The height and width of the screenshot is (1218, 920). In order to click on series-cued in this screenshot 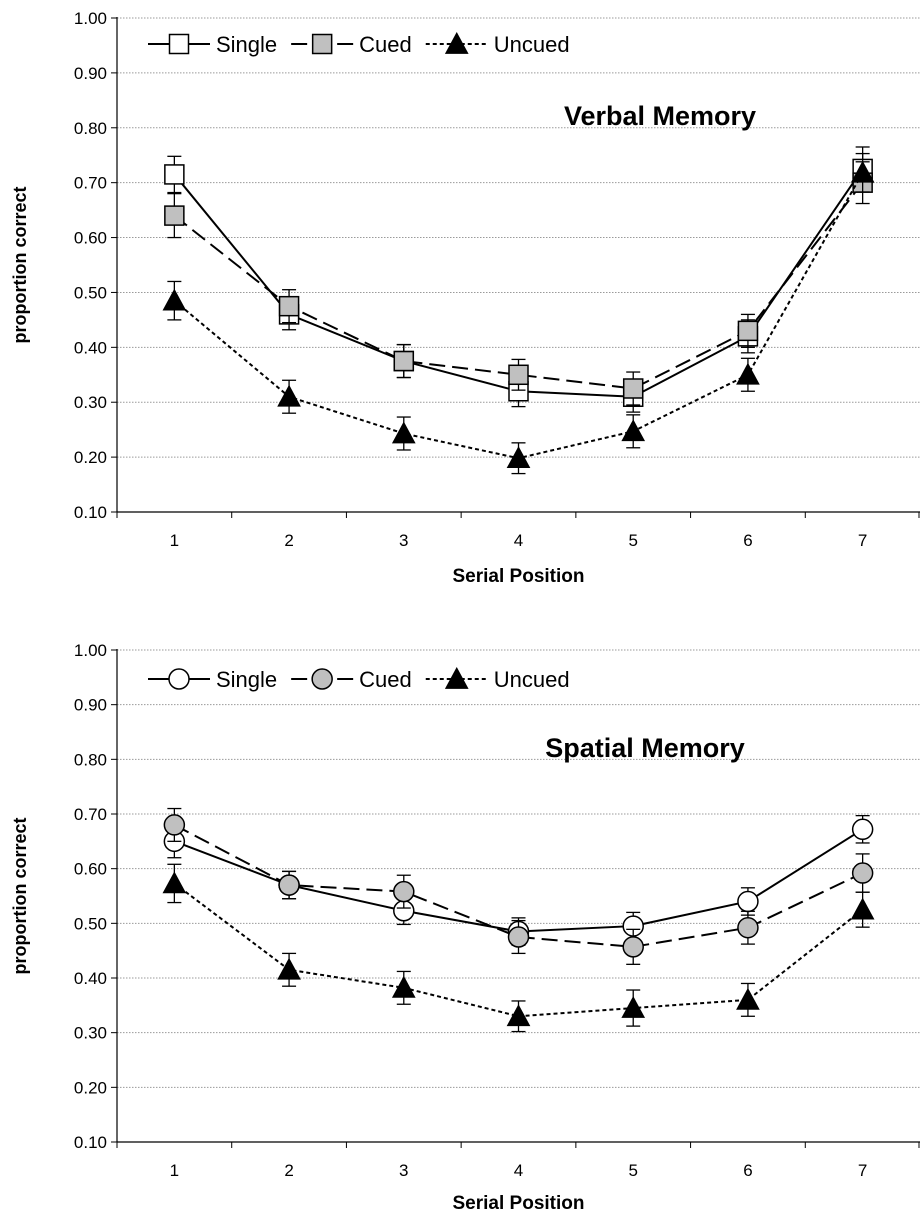, I will do `click(518, 886)`.